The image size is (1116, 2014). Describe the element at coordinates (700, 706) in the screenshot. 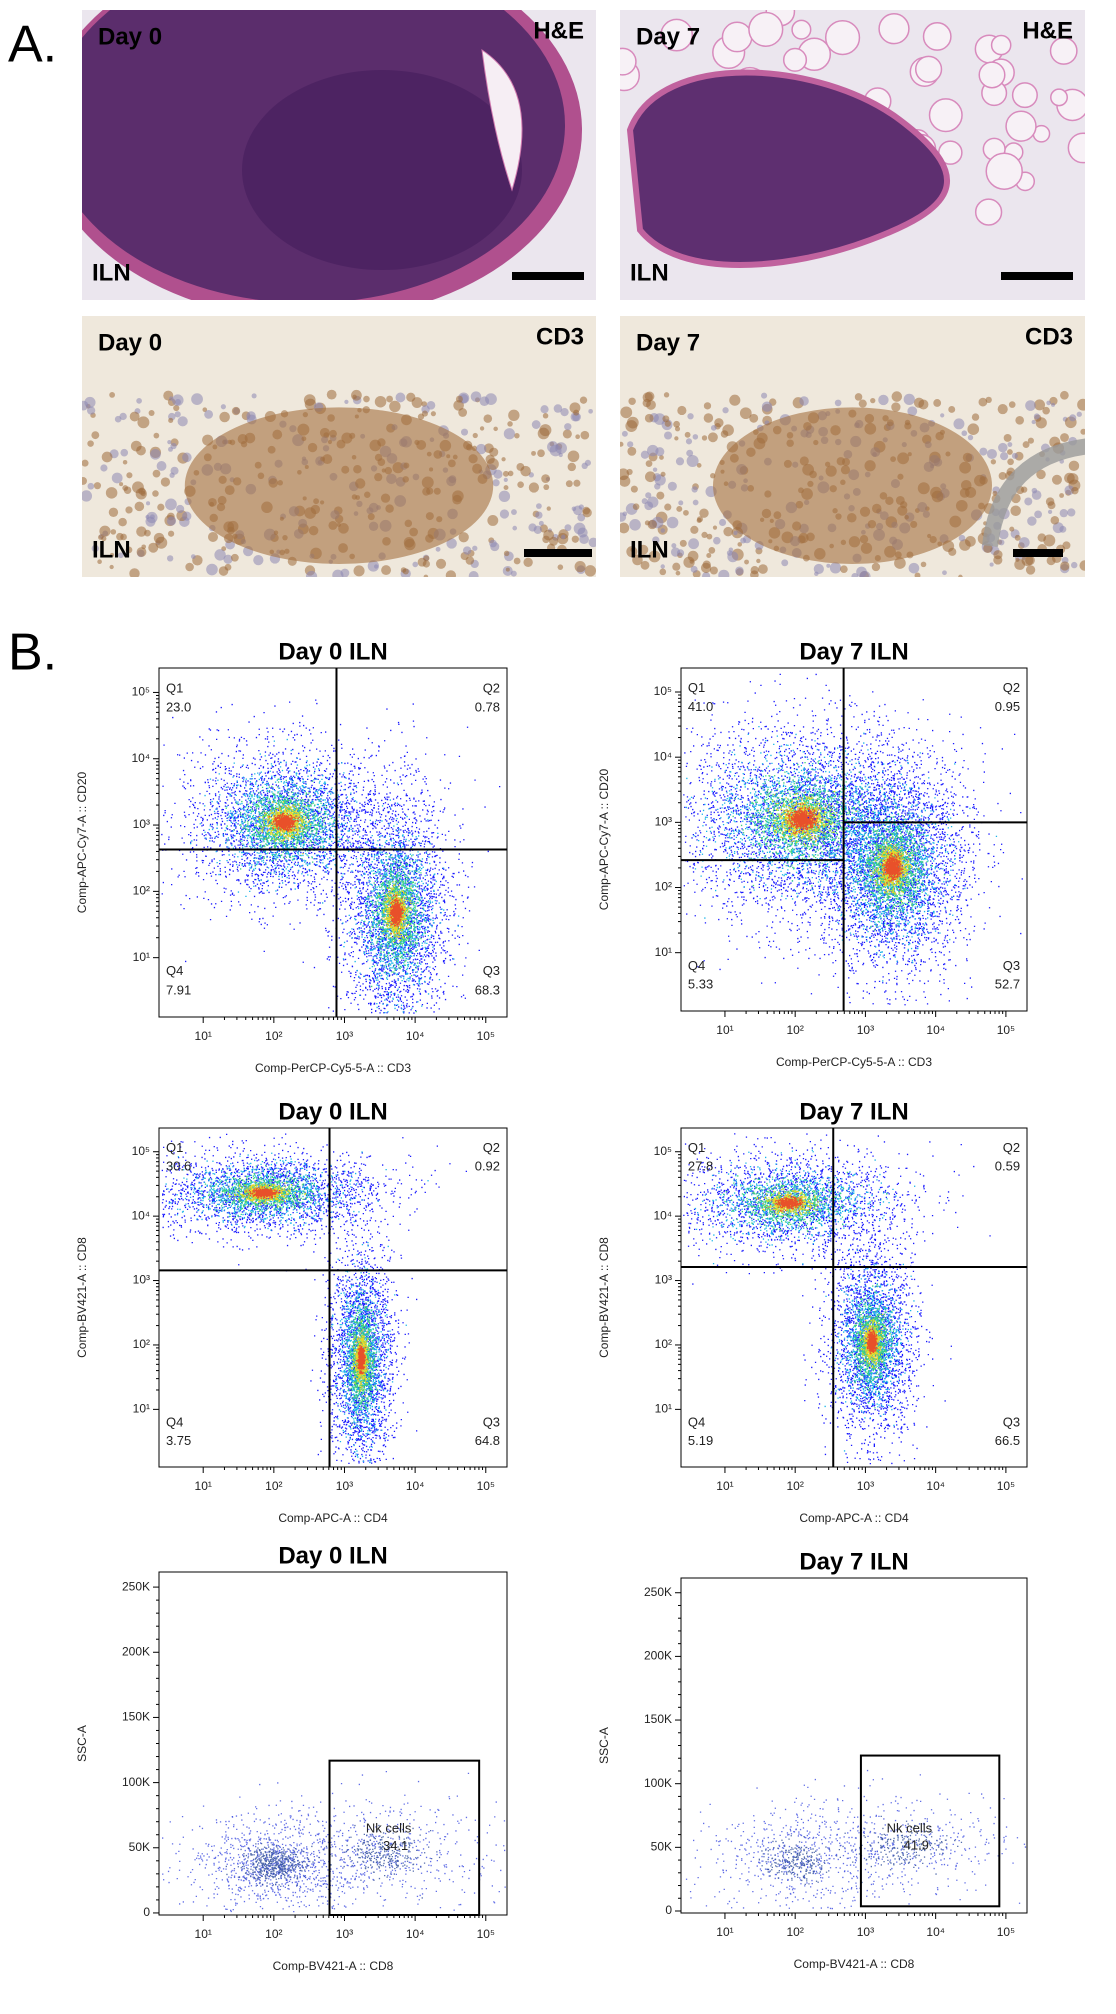

I see `quadrant-value: 41.0` at that location.